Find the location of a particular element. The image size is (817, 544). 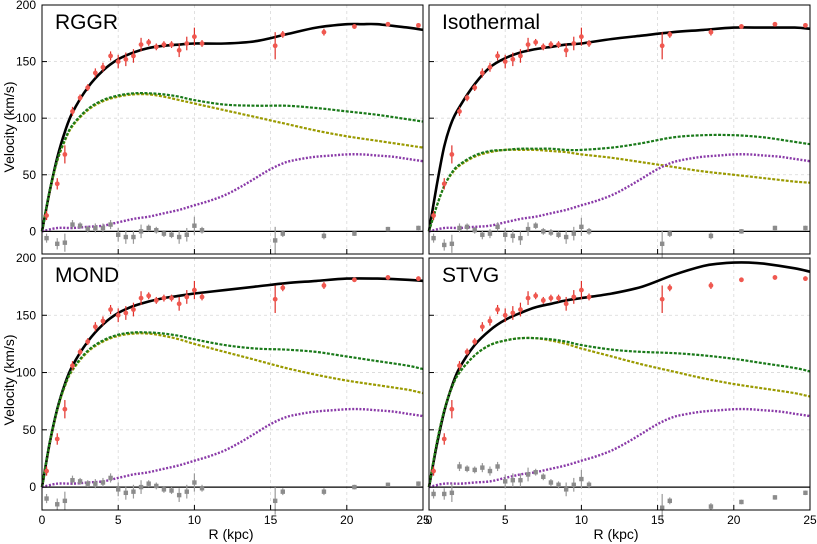

panel-title: RGGR is located at coordinates (86, 22).